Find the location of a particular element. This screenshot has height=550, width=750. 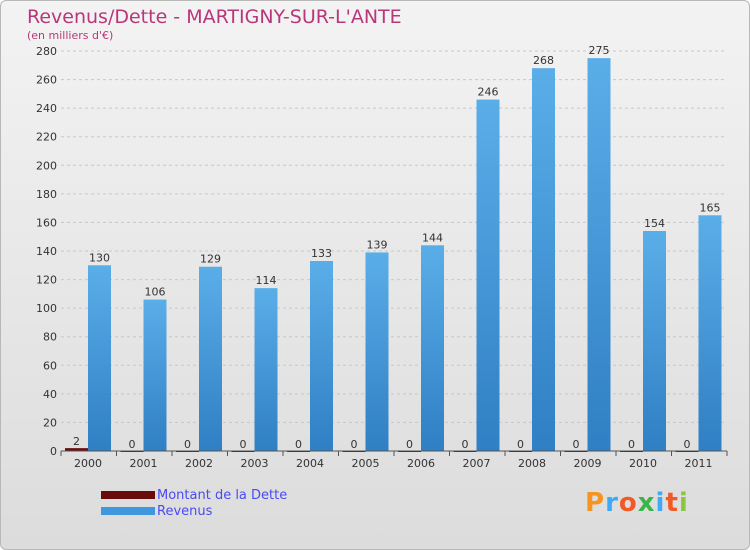

x-tick-label: 2005 is located at coordinates (366, 463).